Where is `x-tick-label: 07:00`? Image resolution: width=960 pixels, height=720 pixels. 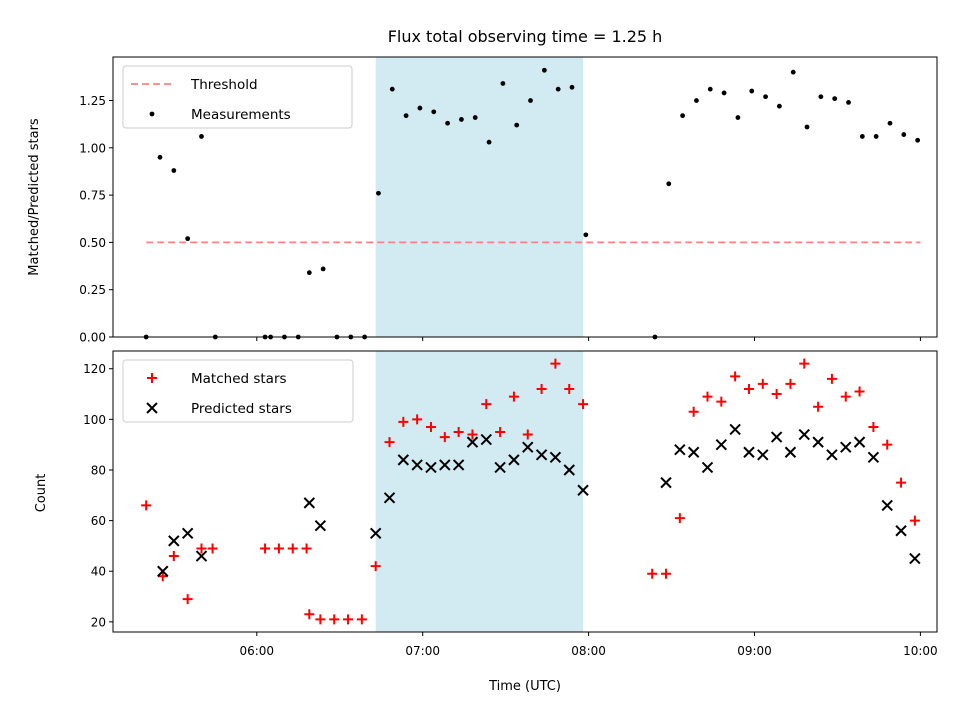 x-tick-label: 07:00 is located at coordinates (422, 651).